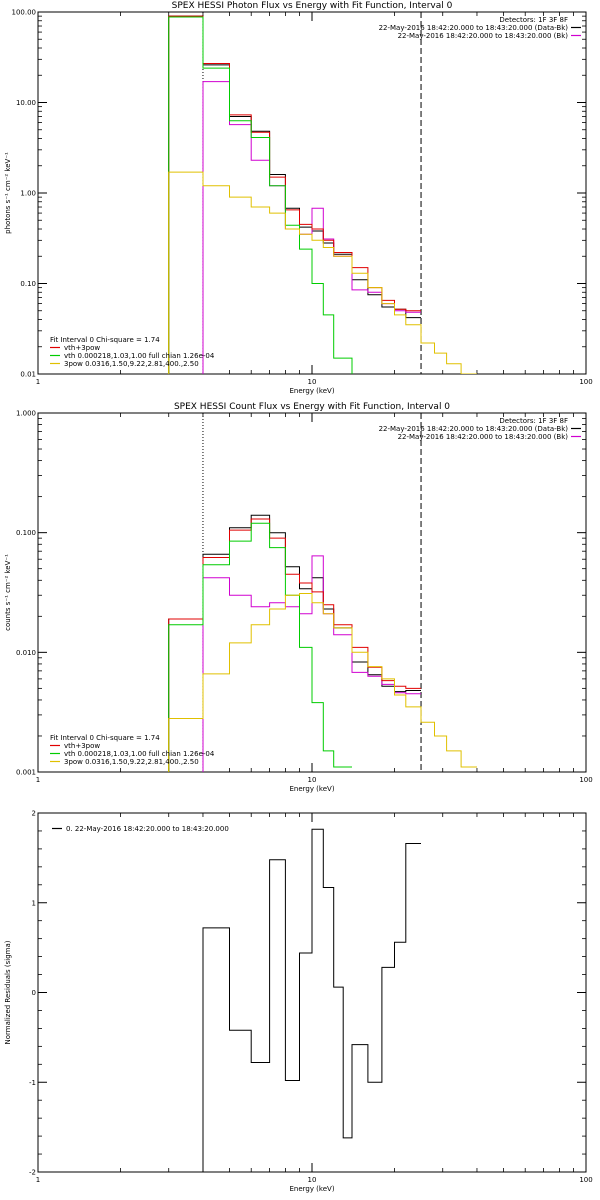 This screenshot has height=1200, width=600. What do you see at coordinates (26, 103) in the screenshot?
I see `y-tick-label: 10.00` at bounding box center [26, 103].